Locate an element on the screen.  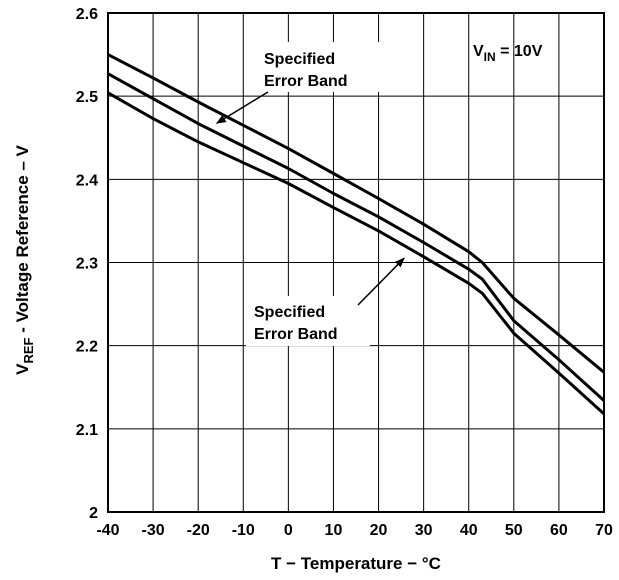
upper-band-label: Specified is located at coordinates (299, 59).